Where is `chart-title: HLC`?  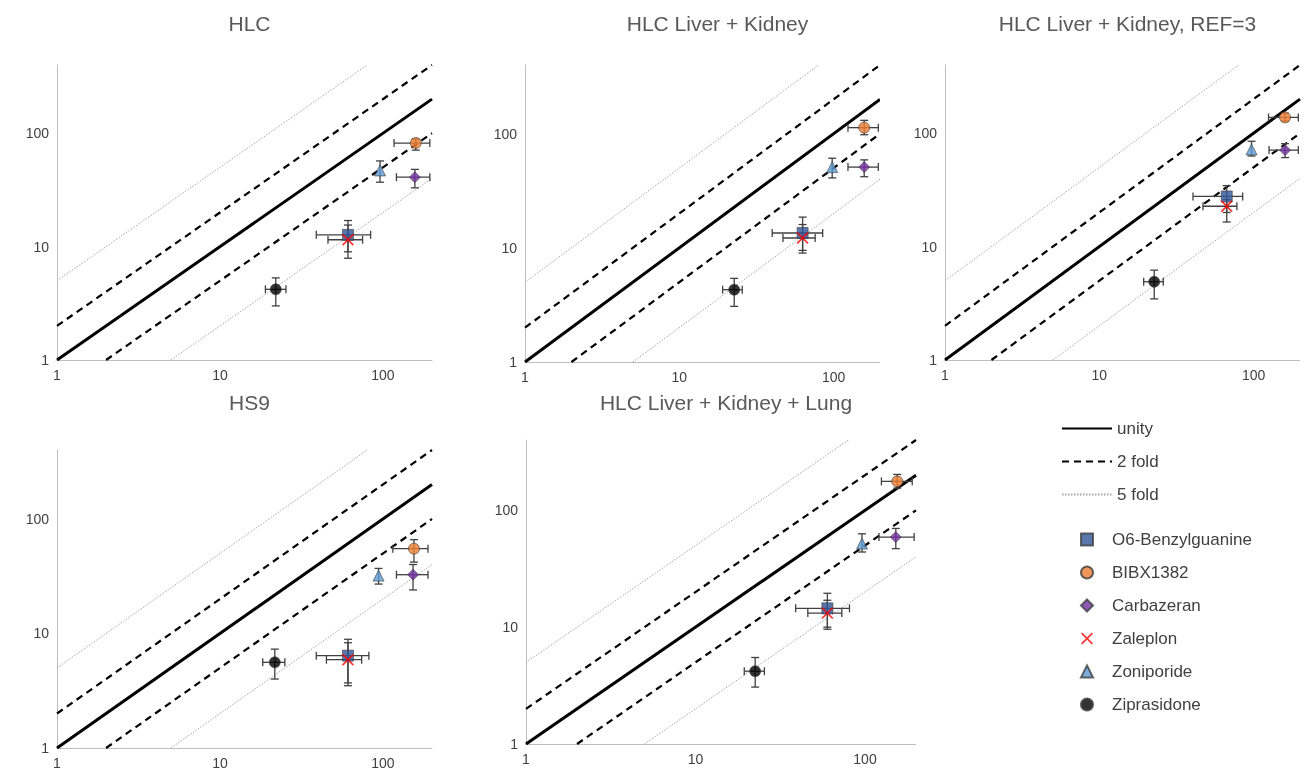 chart-title: HLC is located at coordinates (249, 23).